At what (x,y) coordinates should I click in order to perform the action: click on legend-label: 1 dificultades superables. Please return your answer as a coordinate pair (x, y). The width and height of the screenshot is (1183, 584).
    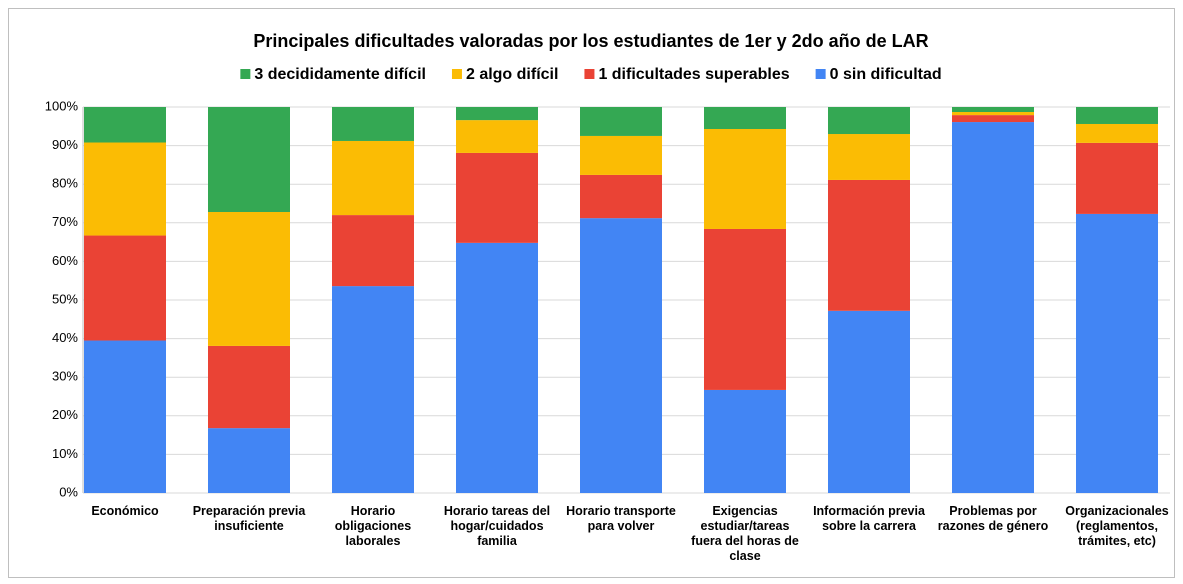
    Looking at the image, I should click on (693, 74).